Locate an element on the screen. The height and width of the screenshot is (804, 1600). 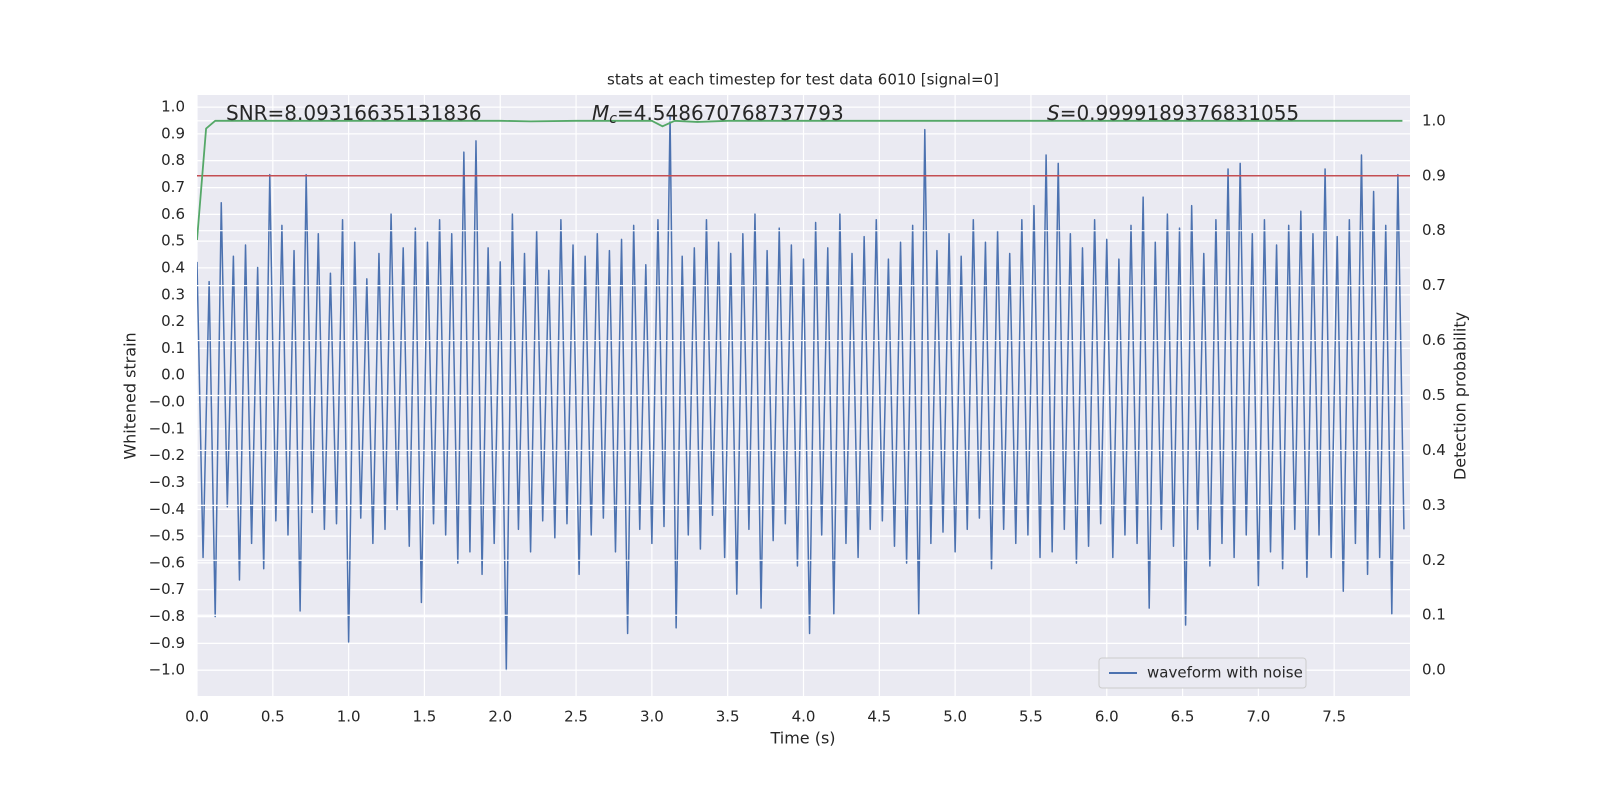
annotation: SNR=8.09316635131836 is located at coordinates (354, 113).